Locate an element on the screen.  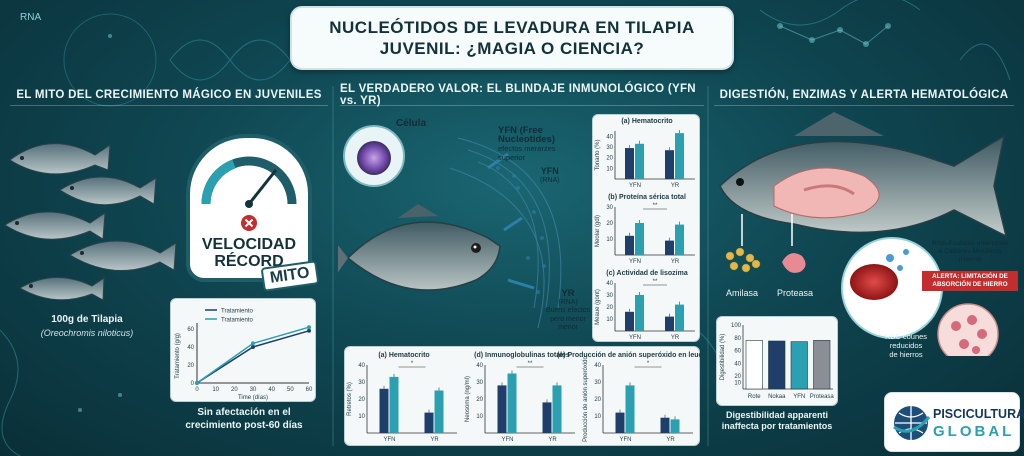
growth-x-tick: 10 is located at coordinates (215, 390).